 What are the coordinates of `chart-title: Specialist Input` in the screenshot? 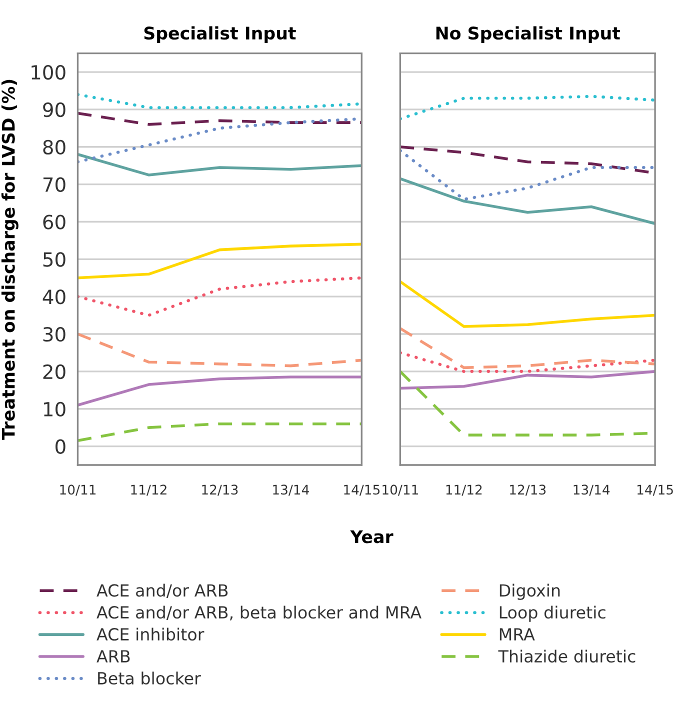 It's located at (220, 35).